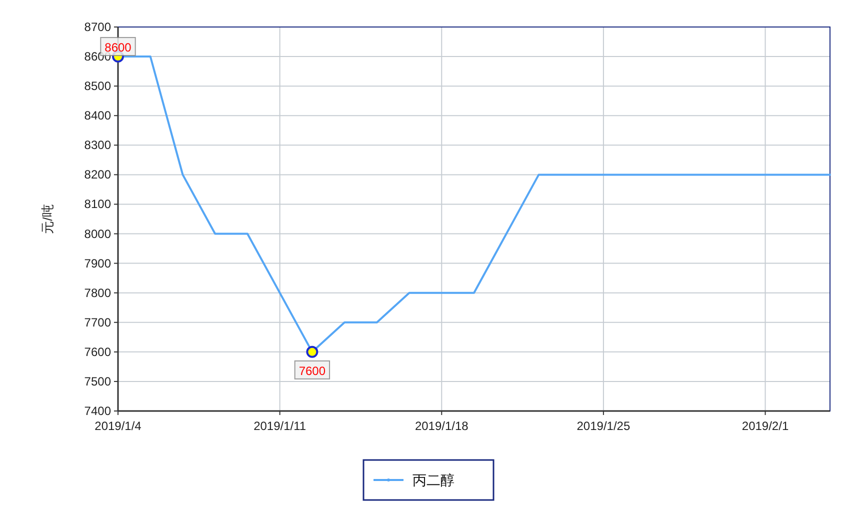 This screenshot has width=857, height=514. Describe the element at coordinates (603, 426) in the screenshot. I see `x-tick-label: 2019/1/25` at that location.